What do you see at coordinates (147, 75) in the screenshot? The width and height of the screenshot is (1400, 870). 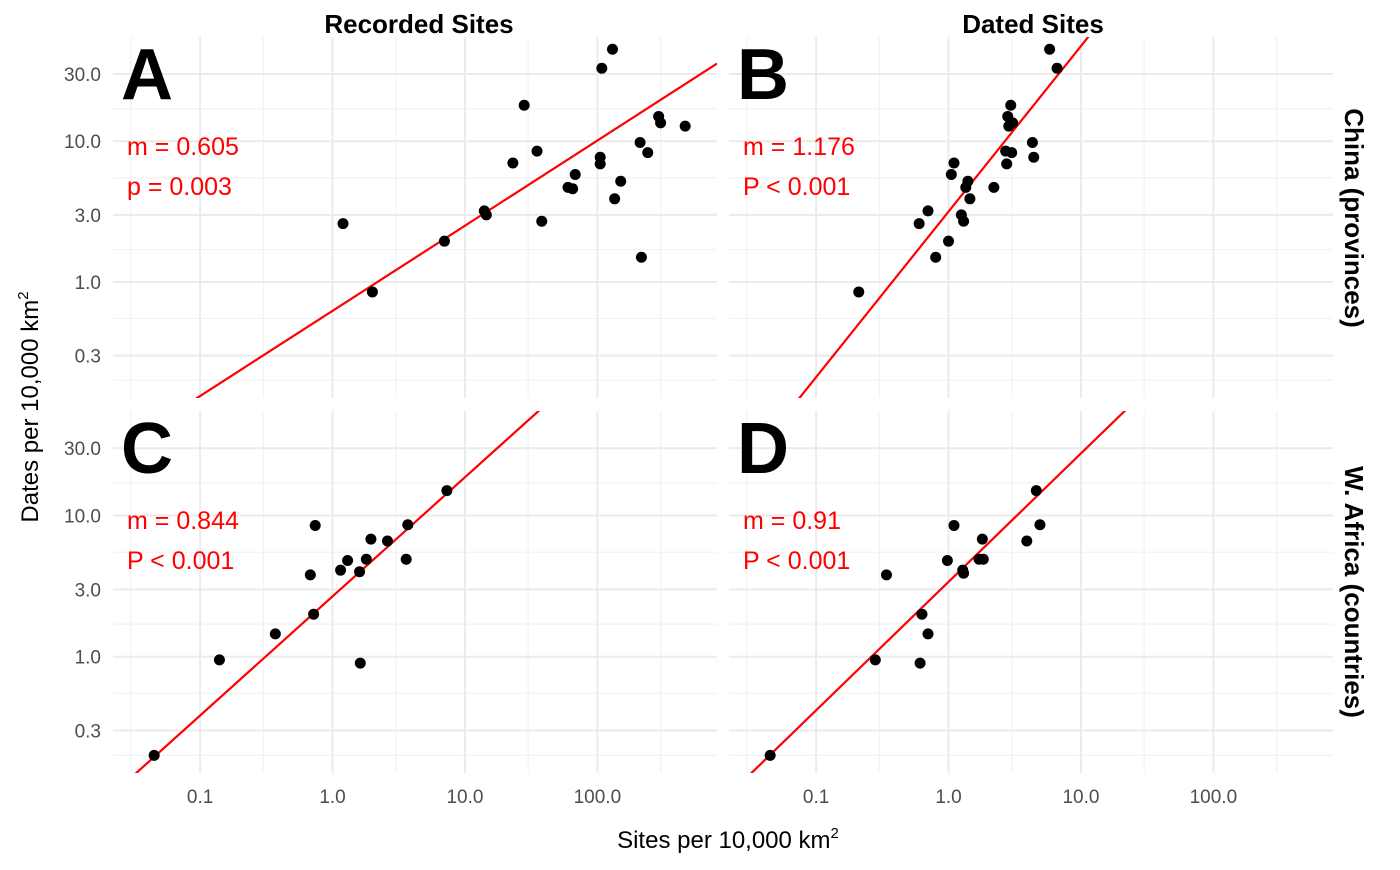 I see `panel-letter-a: A` at bounding box center [147, 75].